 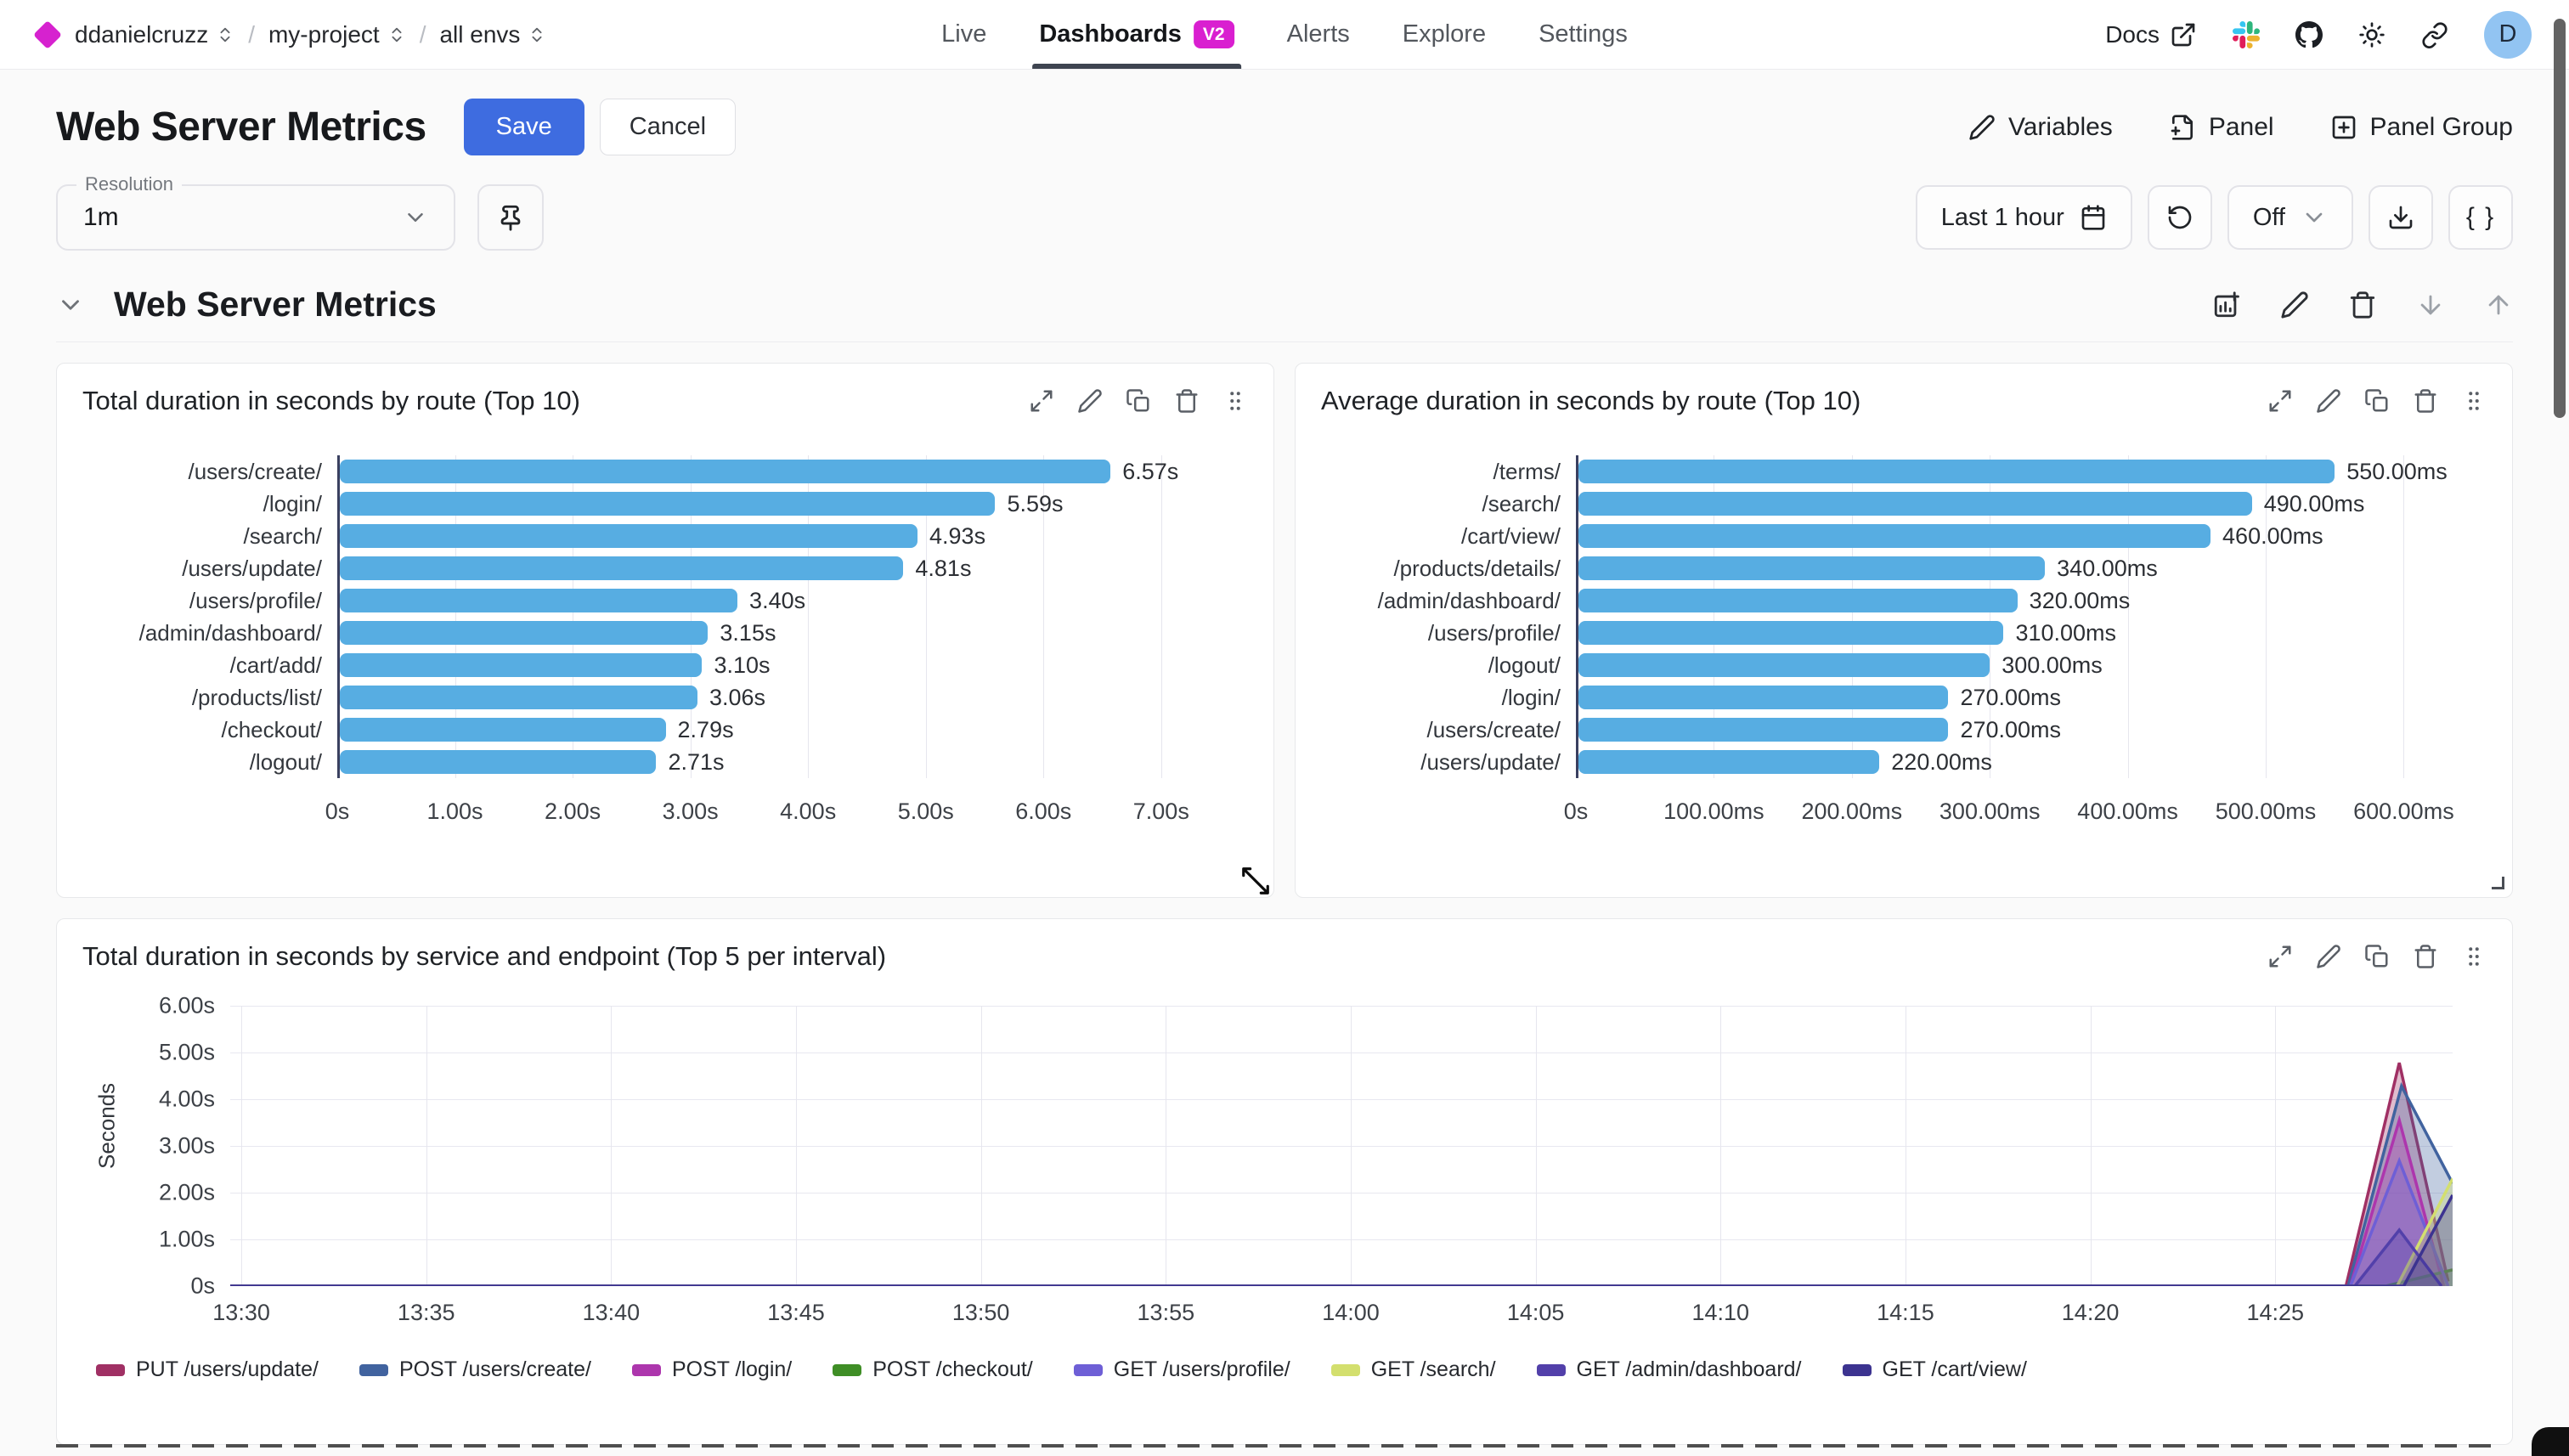 I want to click on github-icon, so click(x=2309, y=34).